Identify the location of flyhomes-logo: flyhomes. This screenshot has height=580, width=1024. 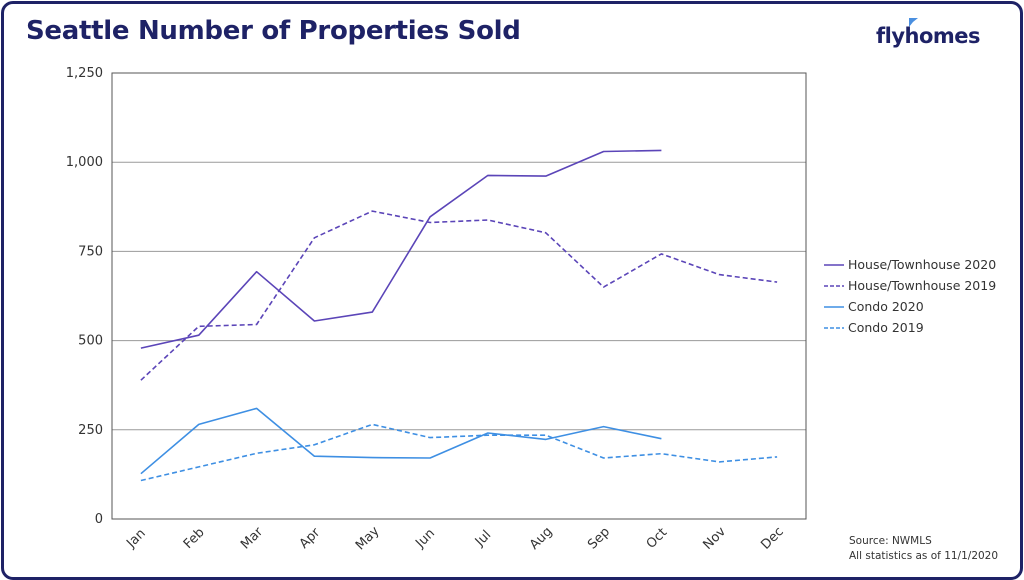
(936, 36).